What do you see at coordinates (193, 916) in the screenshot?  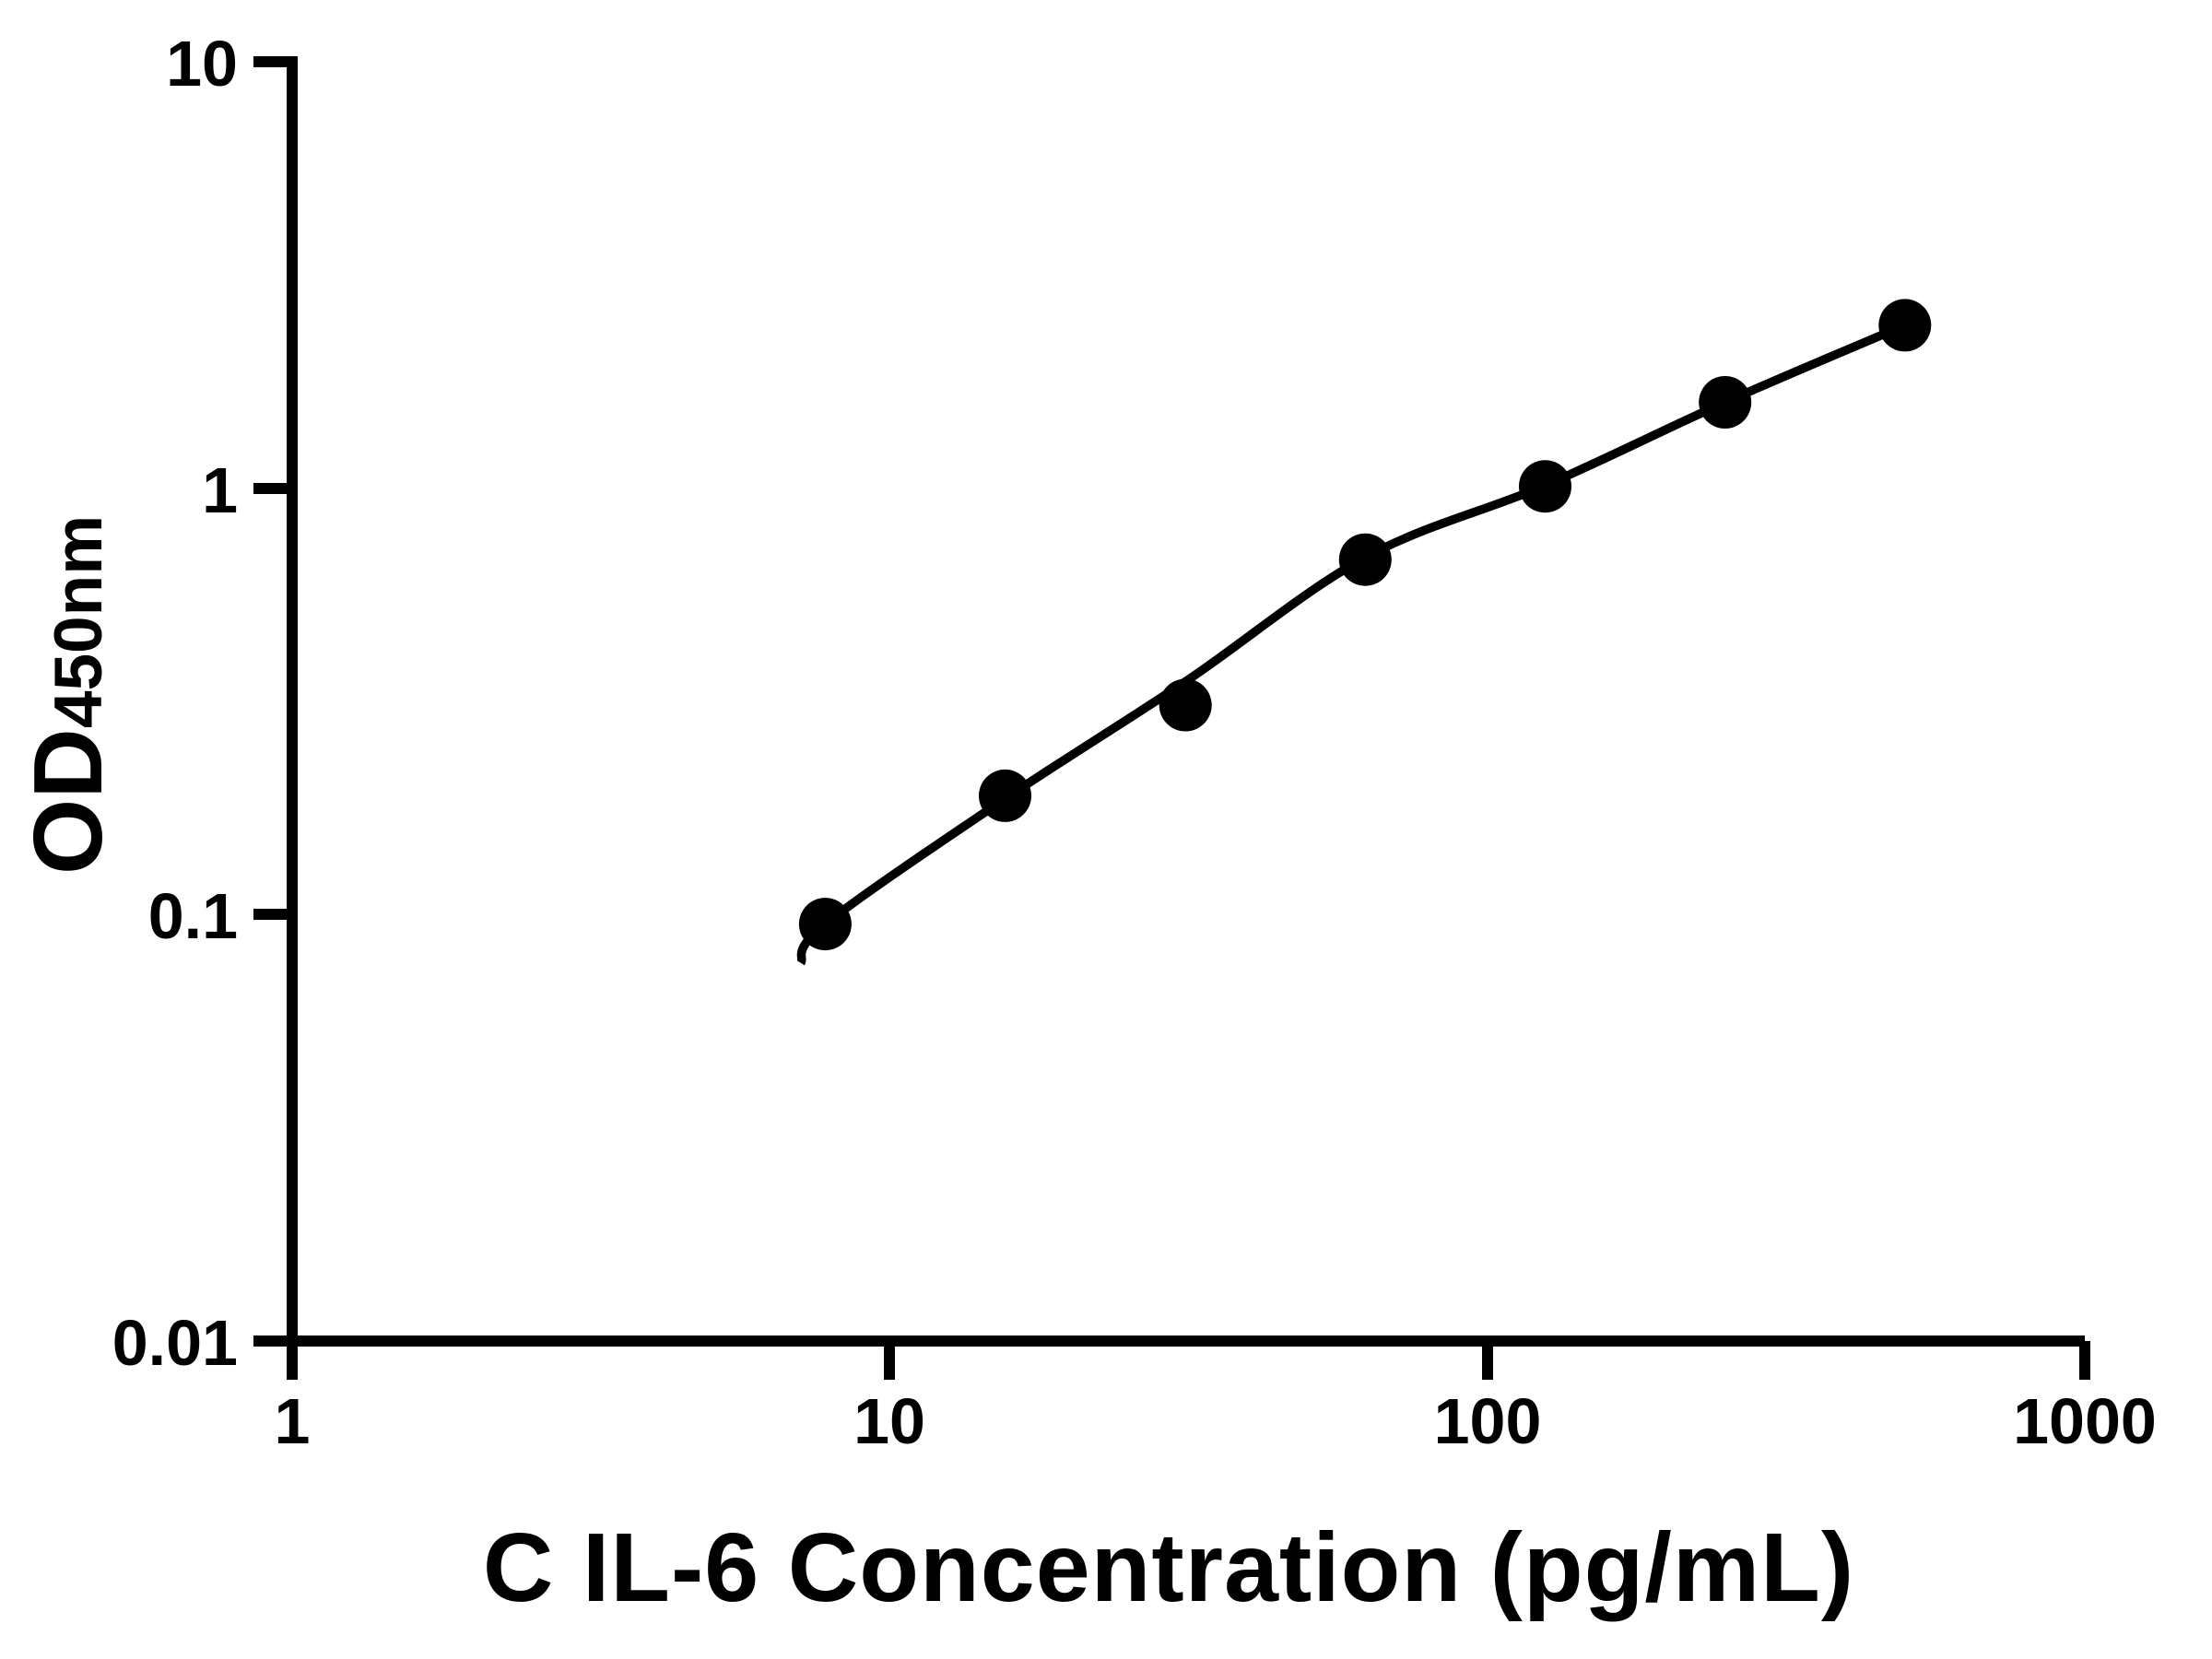 I see `y-tick-label-0-1: 0.1` at bounding box center [193, 916].